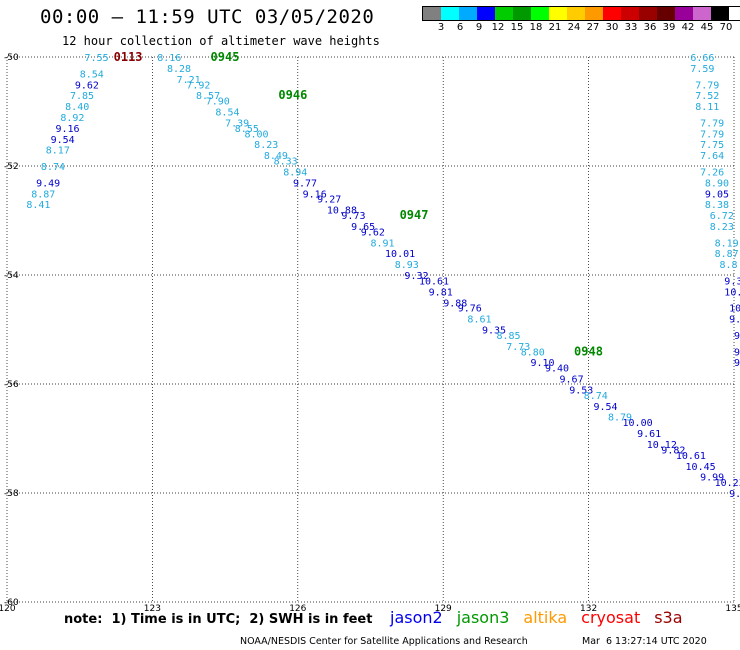 This screenshot has height=650, width=740. Describe the element at coordinates (169, 58) in the screenshot. I see `swh-value: 8.16` at that location.